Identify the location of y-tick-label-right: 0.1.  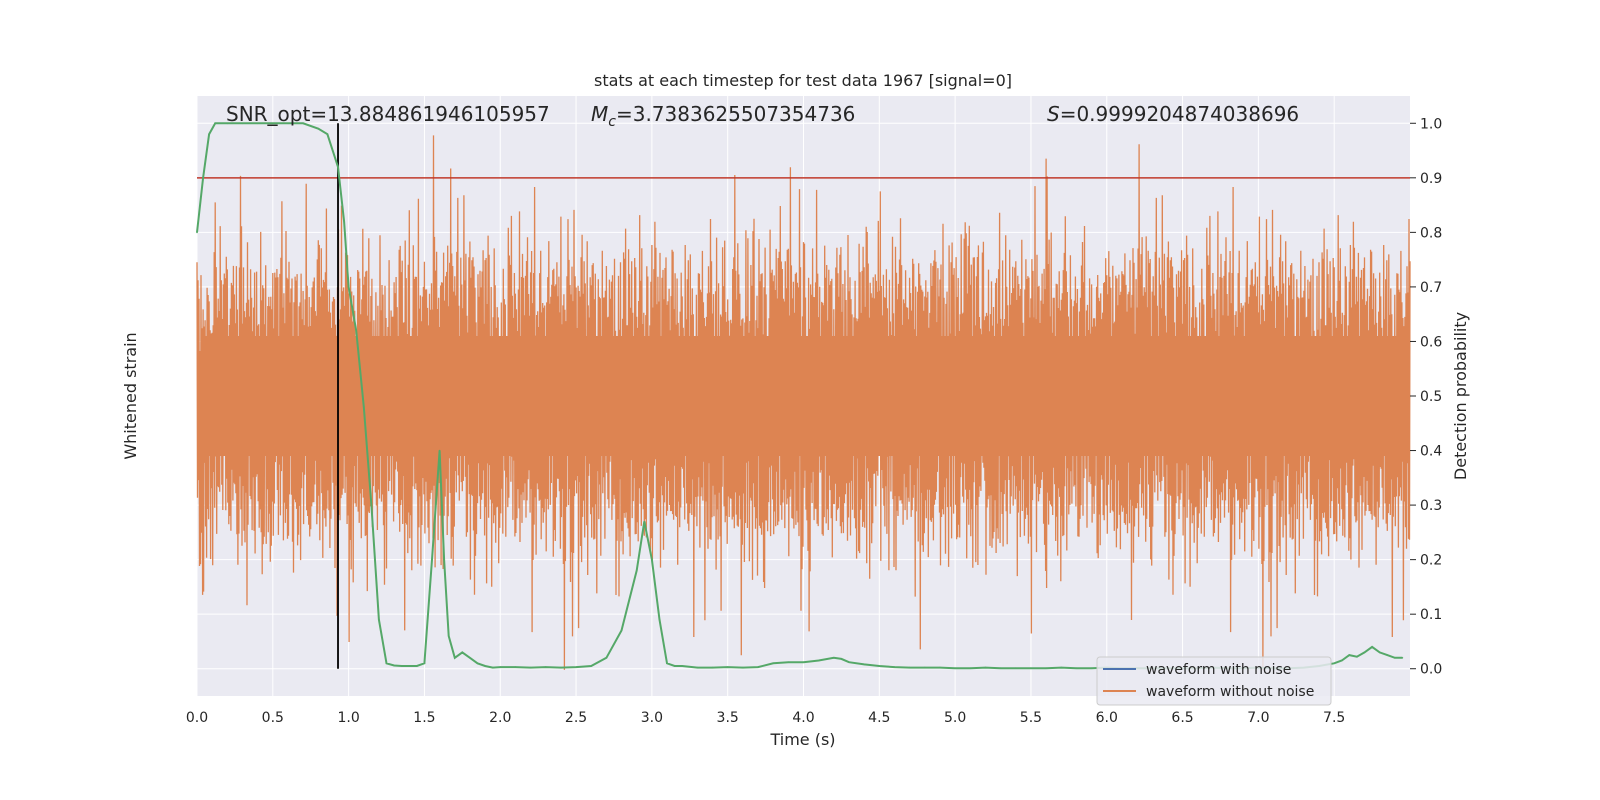
(1431, 615).